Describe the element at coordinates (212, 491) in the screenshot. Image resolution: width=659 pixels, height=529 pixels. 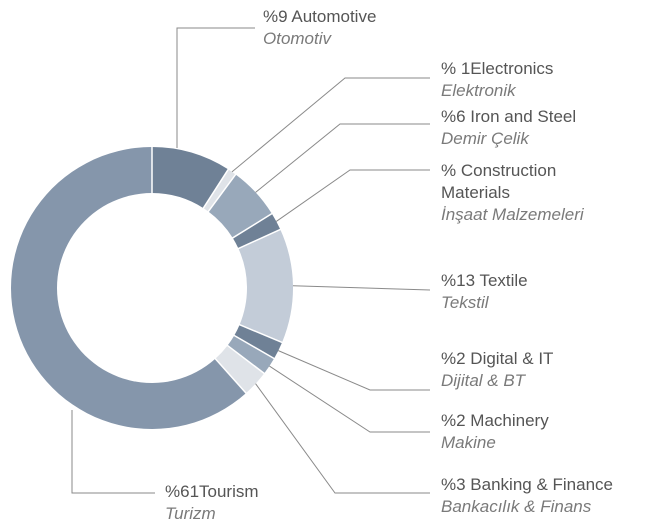
I see `category-label: %61Tourism` at that location.